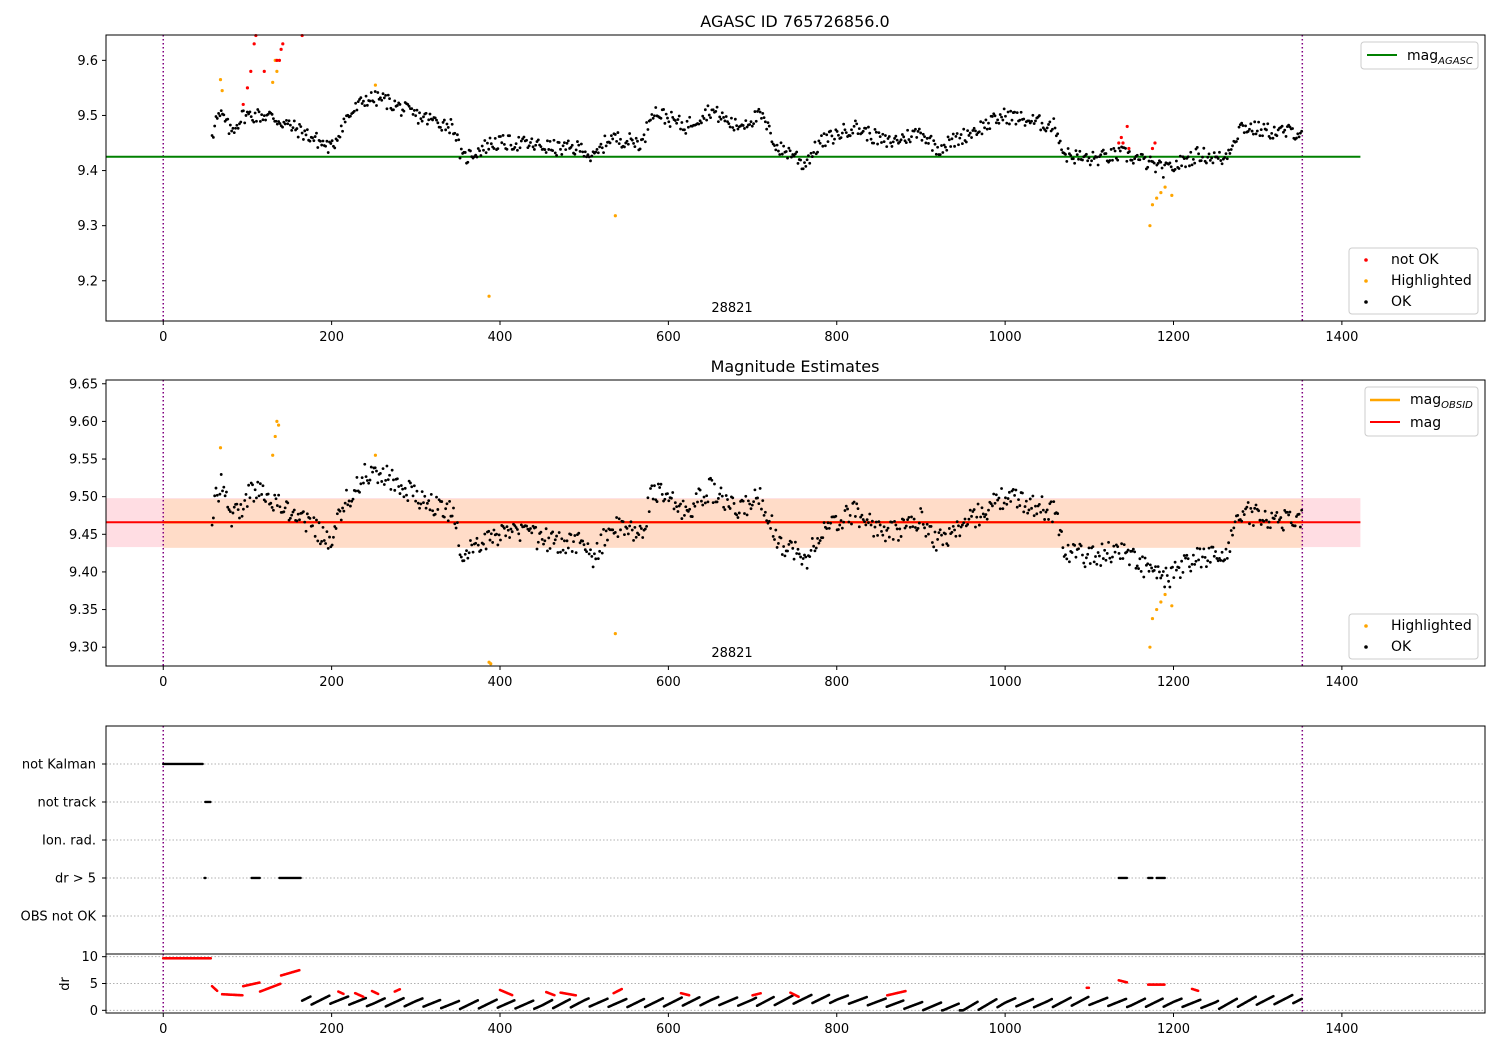  Describe the element at coordinates (1422, 56) in the screenshot. I see `legend-mag-agasc-main: mag` at that location.